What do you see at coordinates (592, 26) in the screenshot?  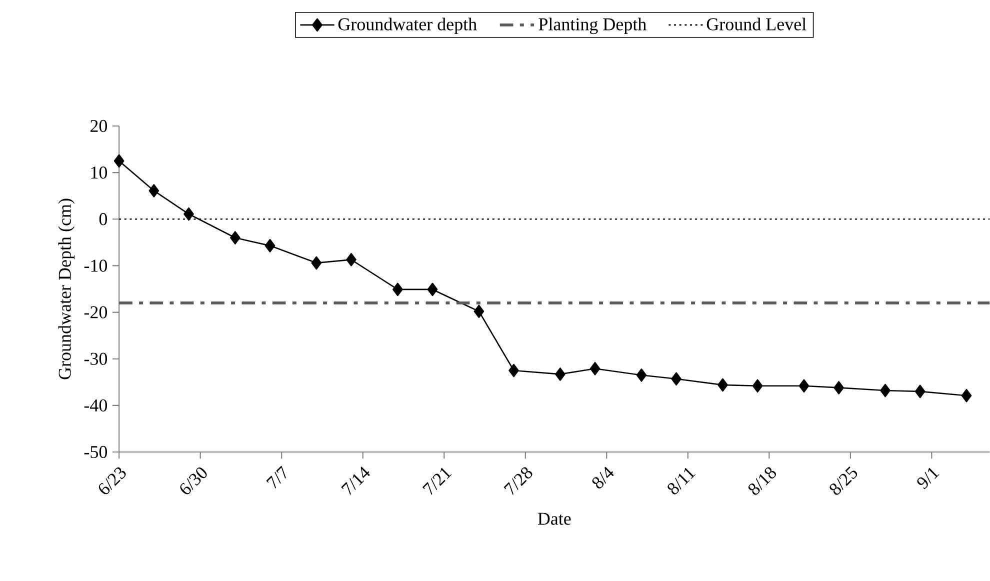 I see `legend-label: Planting Depth` at bounding box center [592, 26].